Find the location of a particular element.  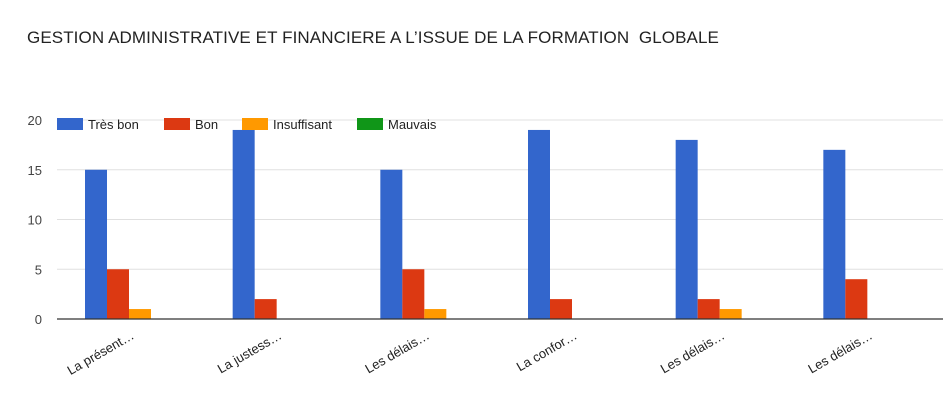

legend-label: Insuffisant is located at coordinates (302, 124).